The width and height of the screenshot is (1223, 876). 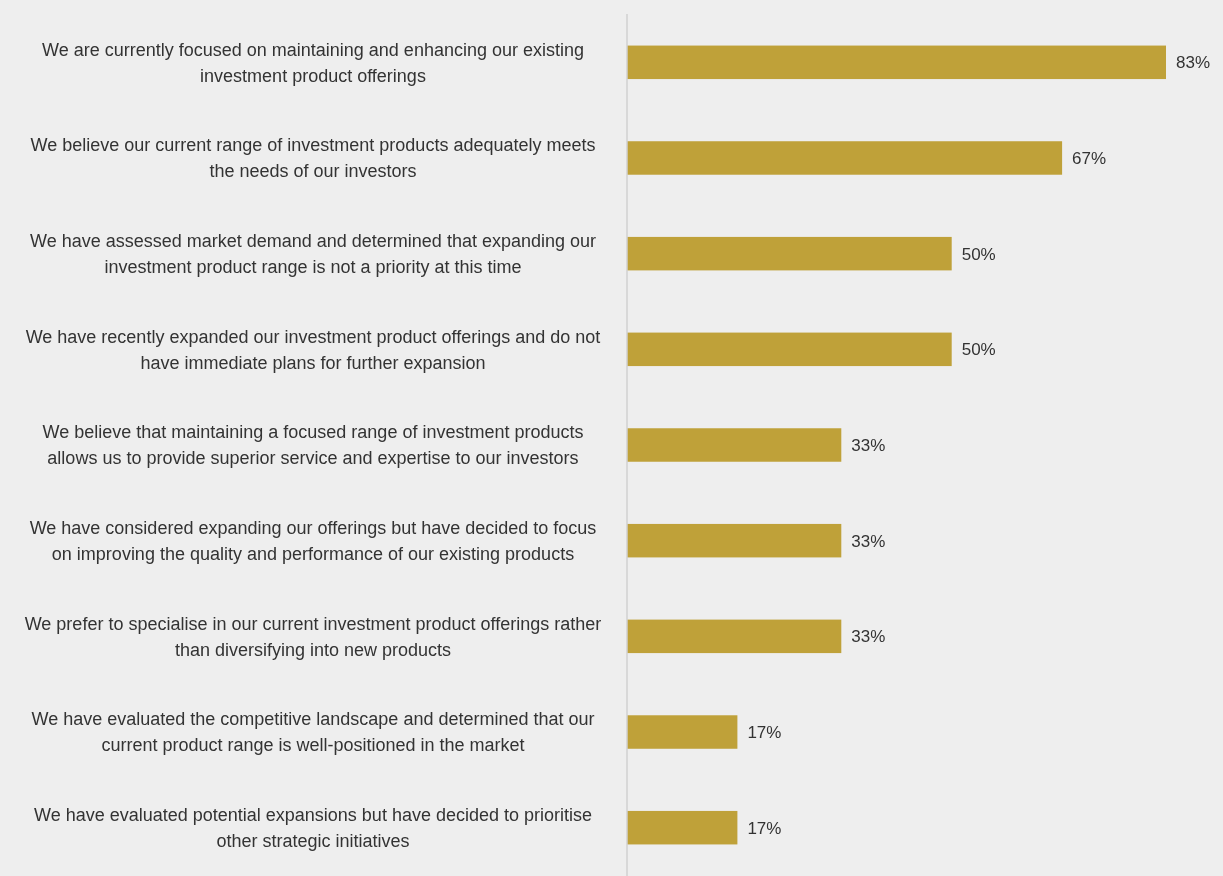 What do you see at coordinates (313, 636) in the screenshot?
I see `y-tick-label: We prefer to specialise in our current investment product offerings rather than diversifying into new products` at bounding box center [313, 636].